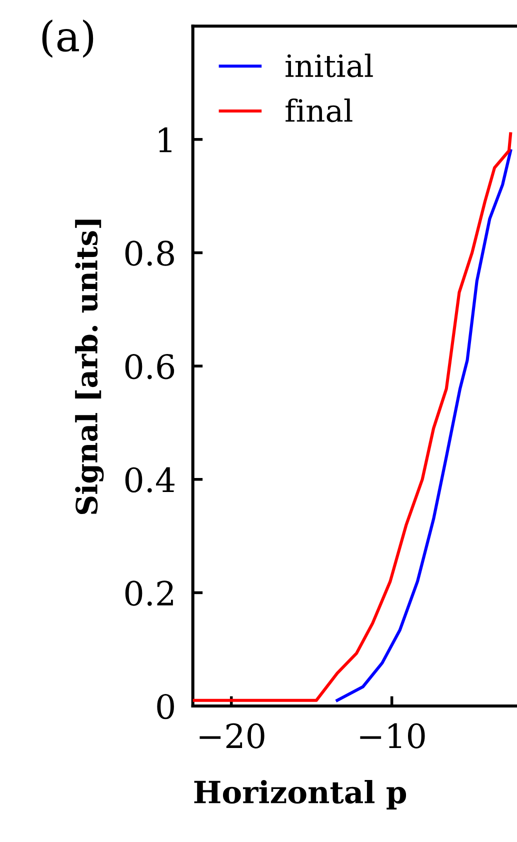  What do you see at coordinates (329, 66) in the screenshot?
I see `legend-label: initial` at bounding box center [329, 66].